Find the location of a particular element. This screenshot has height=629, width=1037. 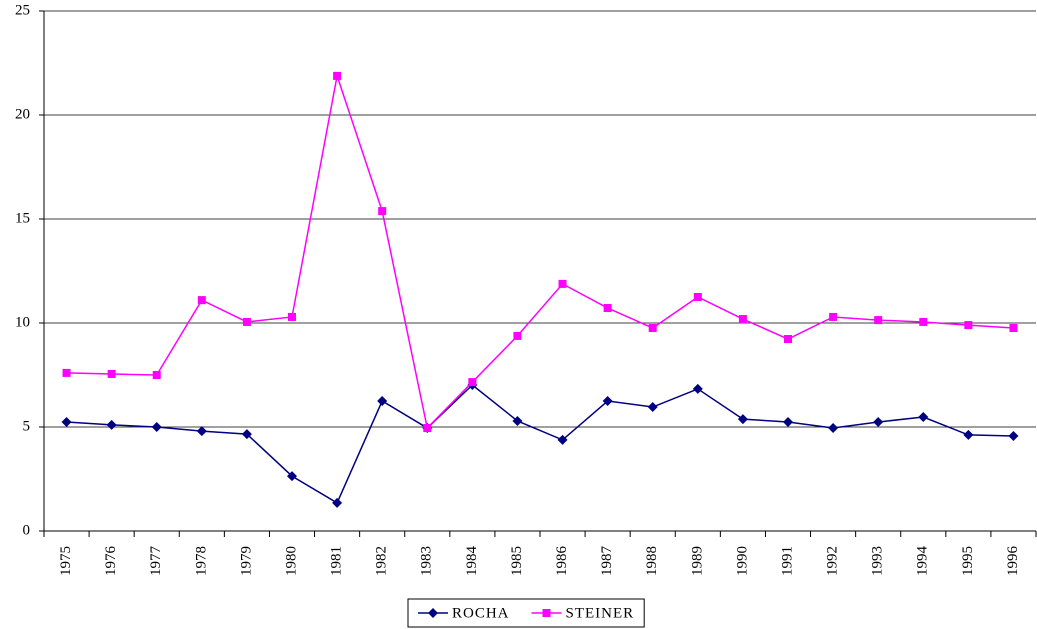

y-tick-label: 20 is located at coordinates (22, 114).